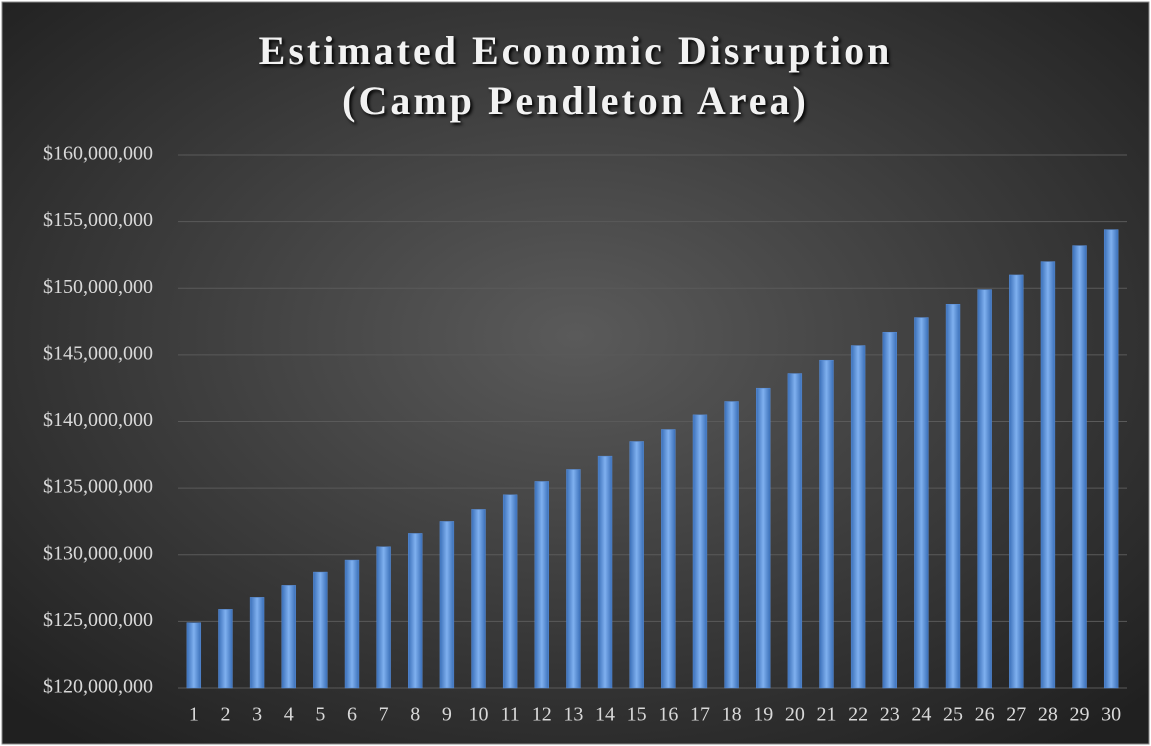 The image size is (1151, 746). I want to click on x-tick-label: 3, so click(257, 715).